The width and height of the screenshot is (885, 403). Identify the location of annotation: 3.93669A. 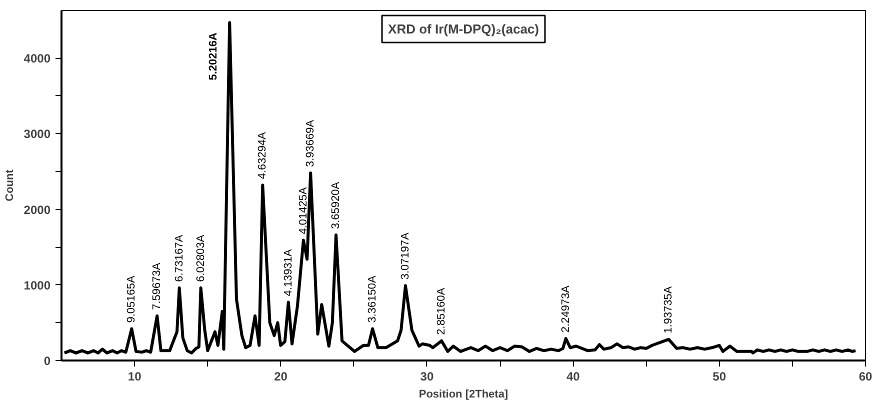
(310, 143).